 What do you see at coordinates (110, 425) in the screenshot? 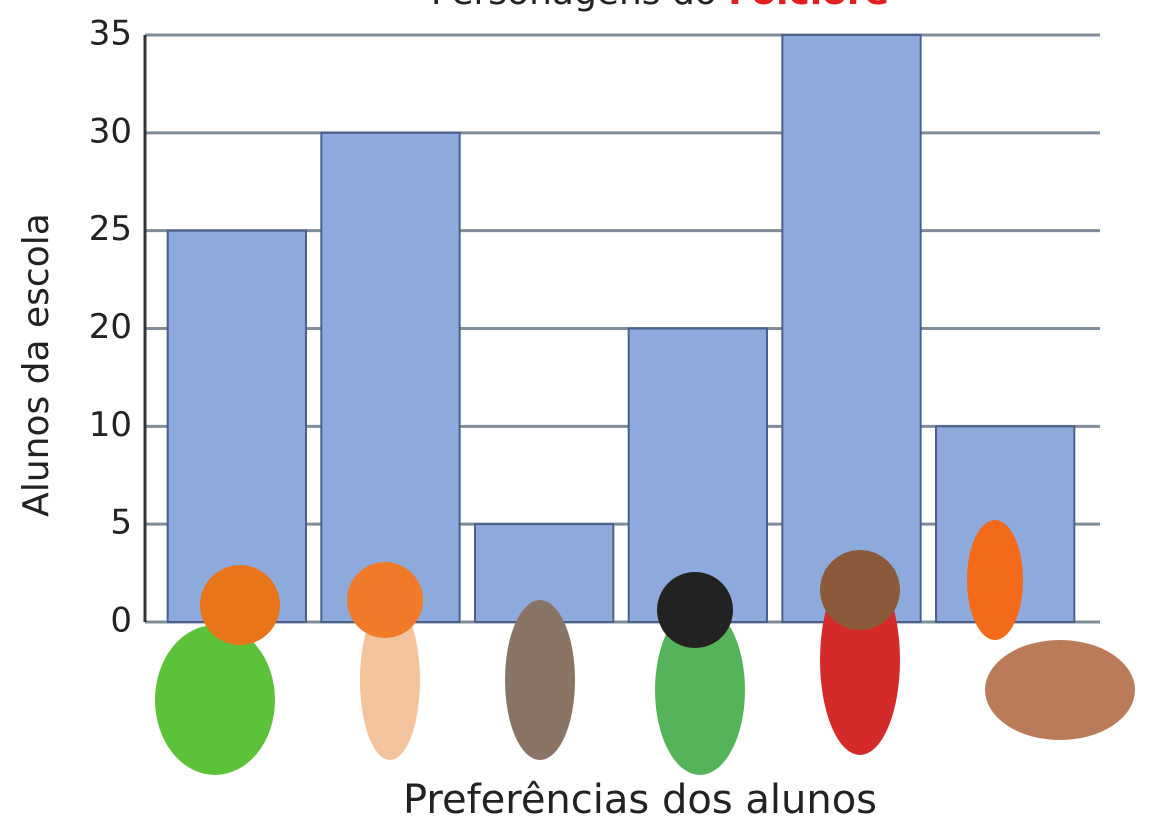
I see `y-tick-label: 10` at bounding box center [110, 425].